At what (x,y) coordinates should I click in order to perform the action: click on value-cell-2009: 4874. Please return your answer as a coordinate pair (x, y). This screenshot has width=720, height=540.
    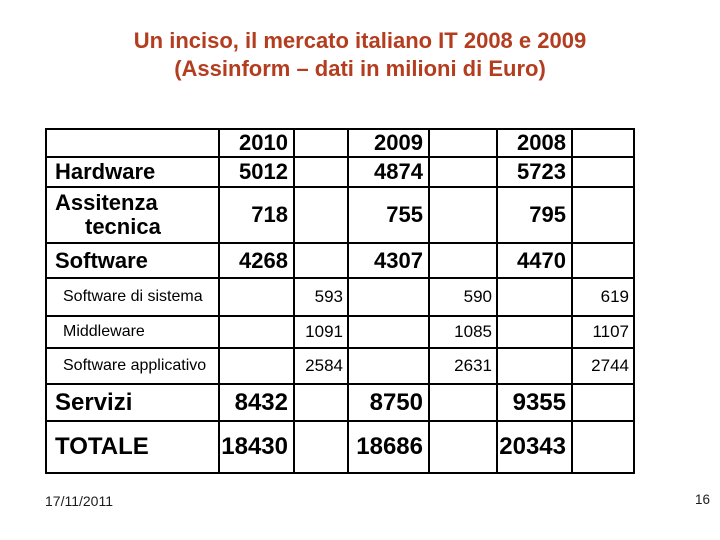
    Looking at the image, I should click on (388, 172).